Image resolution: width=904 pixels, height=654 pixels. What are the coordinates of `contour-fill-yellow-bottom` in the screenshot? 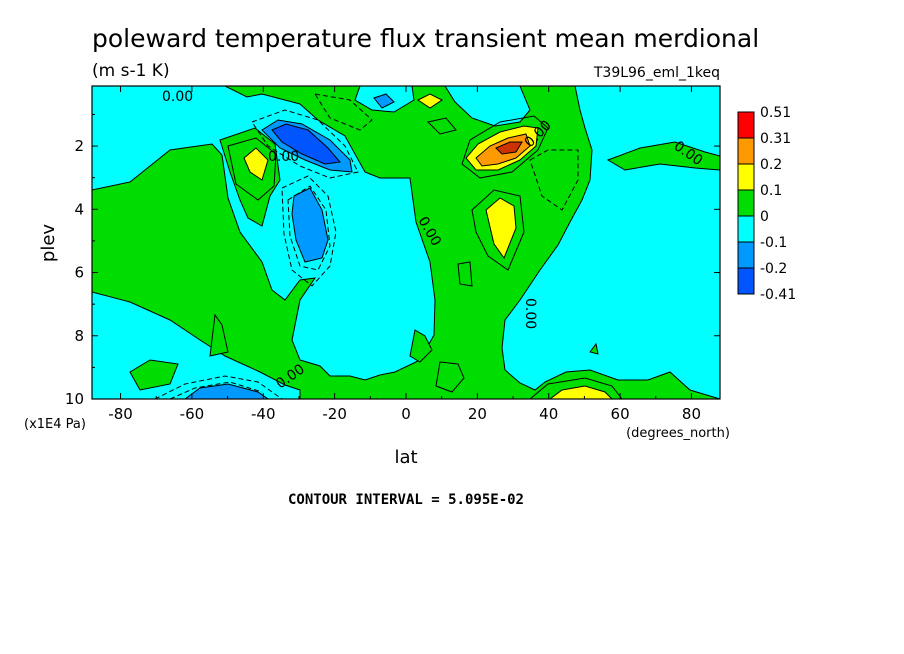 It's located at (581, 392).